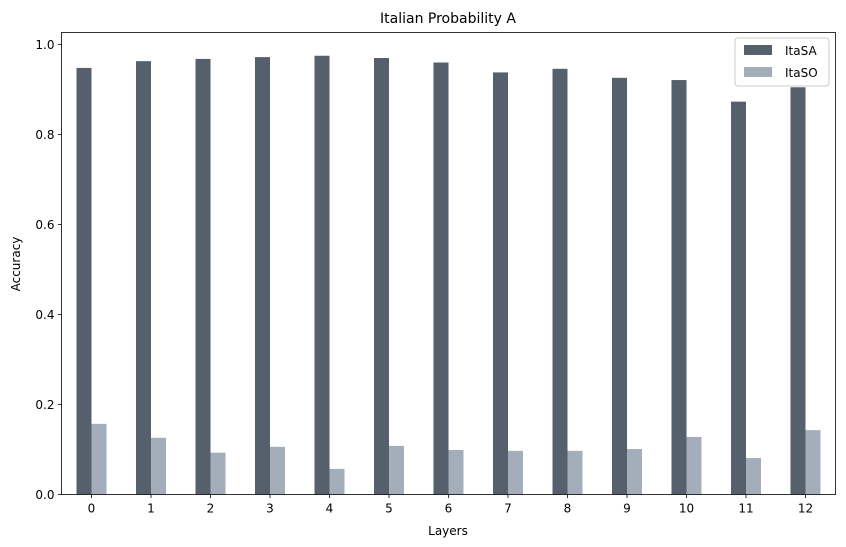  What do you see at coordinates (44, 405) in the screenshot?
I see `y-tick-label: 0.2` at bounding box center [44, 405].